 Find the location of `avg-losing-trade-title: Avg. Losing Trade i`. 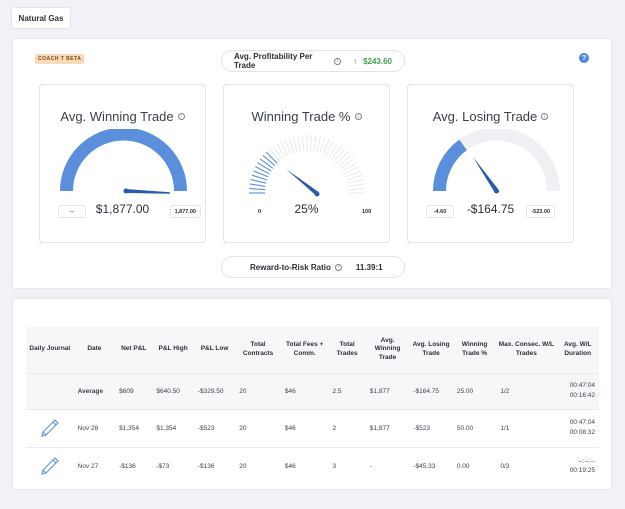

avg-losing-trade-title: Avg. Losing Trade i is located at coordinates (490, 116).